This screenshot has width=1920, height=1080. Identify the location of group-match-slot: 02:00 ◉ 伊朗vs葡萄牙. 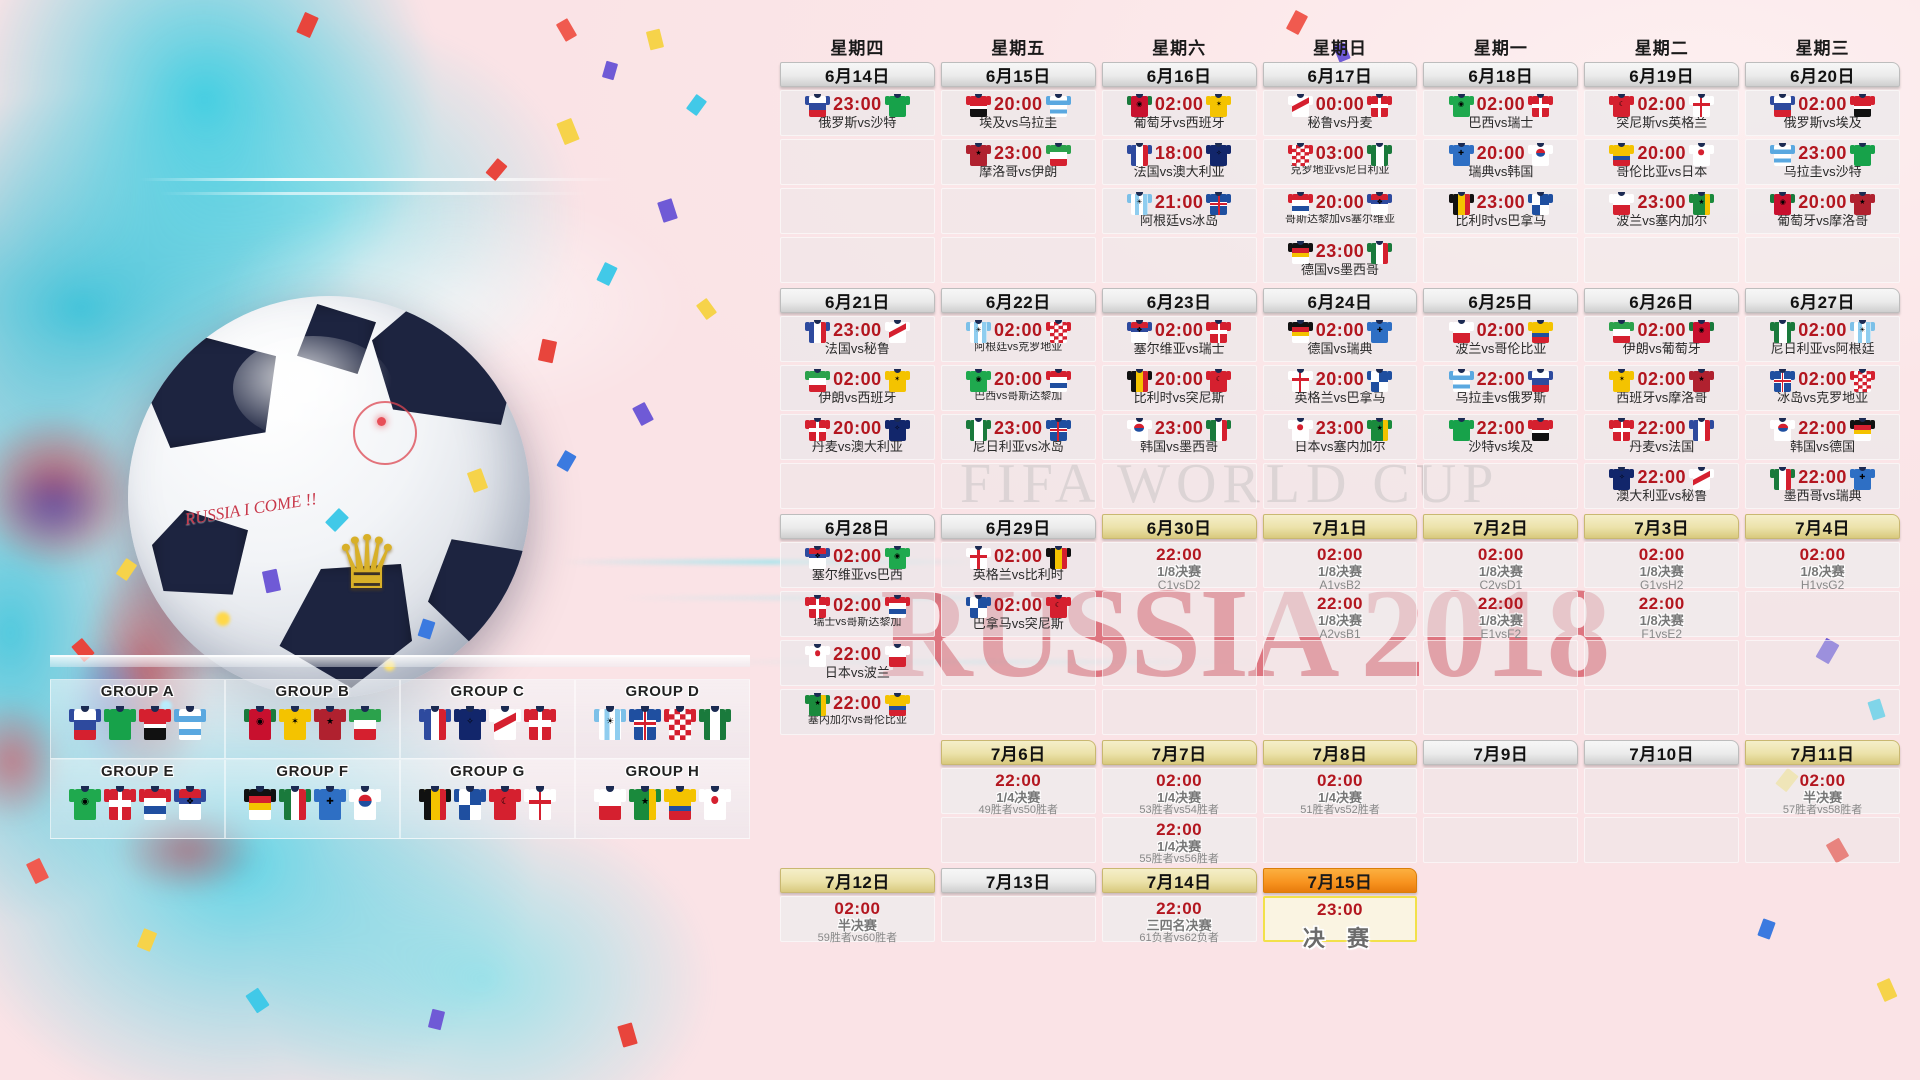
(1662, 339).